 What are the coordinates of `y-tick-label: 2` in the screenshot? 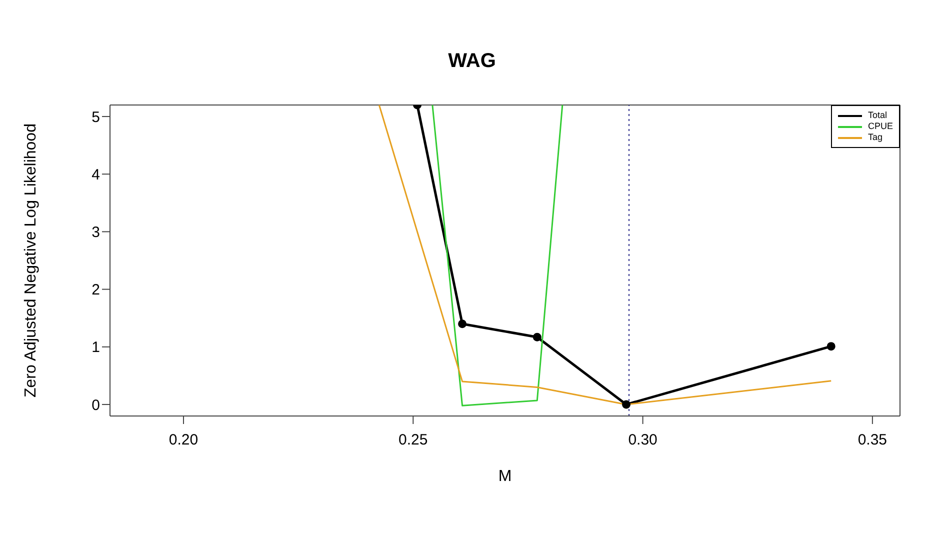 It's located at (96, 290).